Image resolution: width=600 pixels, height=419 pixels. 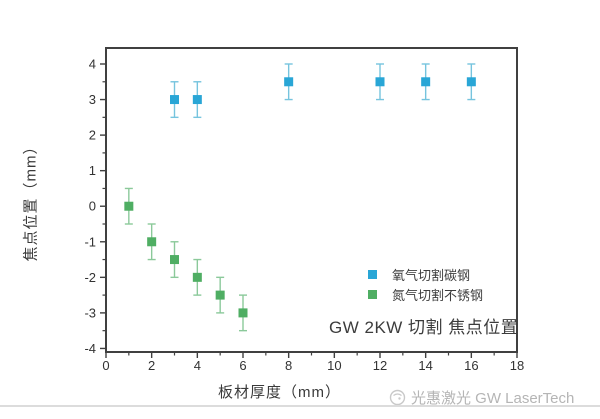 What do you see at coordinates (242, 365) in the screenshot?
I see `x-tick-label: 6` at bounding box center [242, 365].